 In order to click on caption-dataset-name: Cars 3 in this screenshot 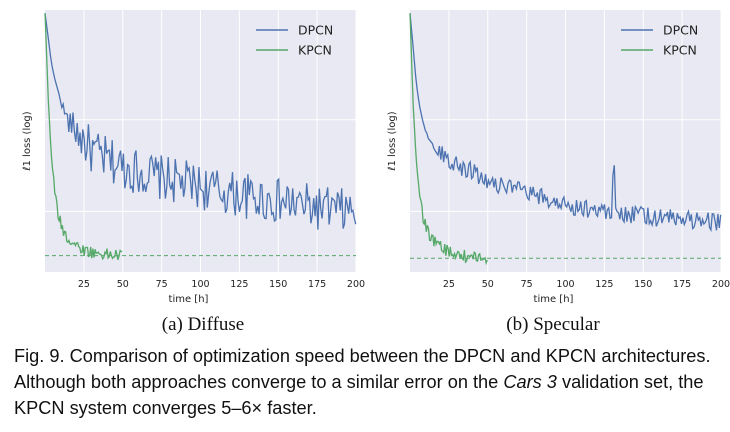, I will do `click(530, 382)`.